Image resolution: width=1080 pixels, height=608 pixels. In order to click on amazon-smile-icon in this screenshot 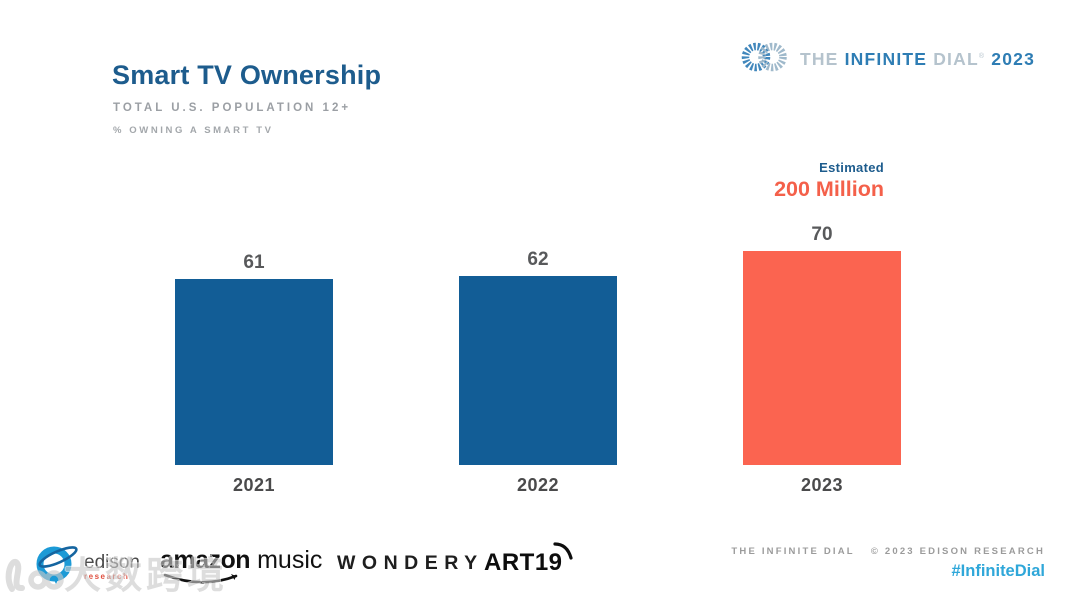, I will do `click(204, 582)`.